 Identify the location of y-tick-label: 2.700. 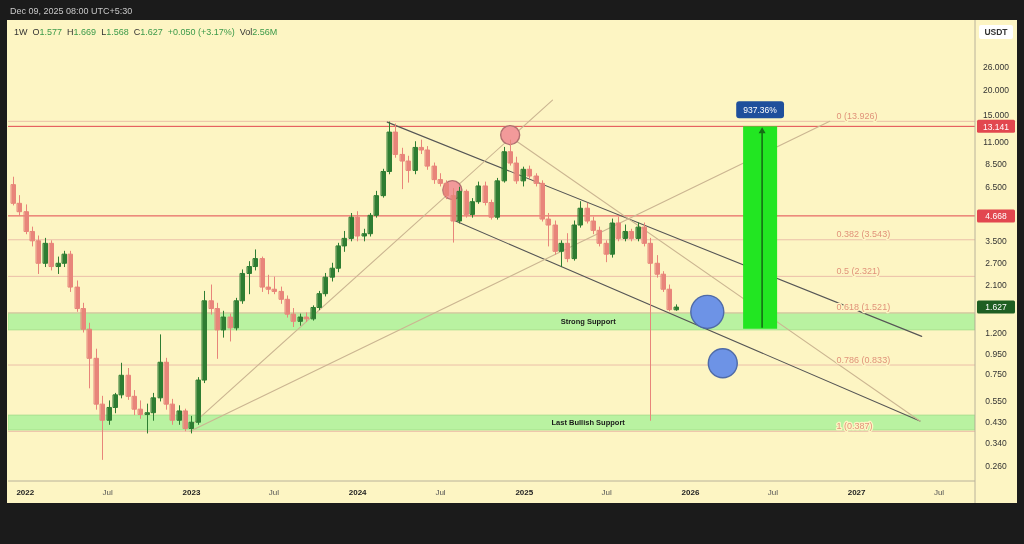
(996, 263).